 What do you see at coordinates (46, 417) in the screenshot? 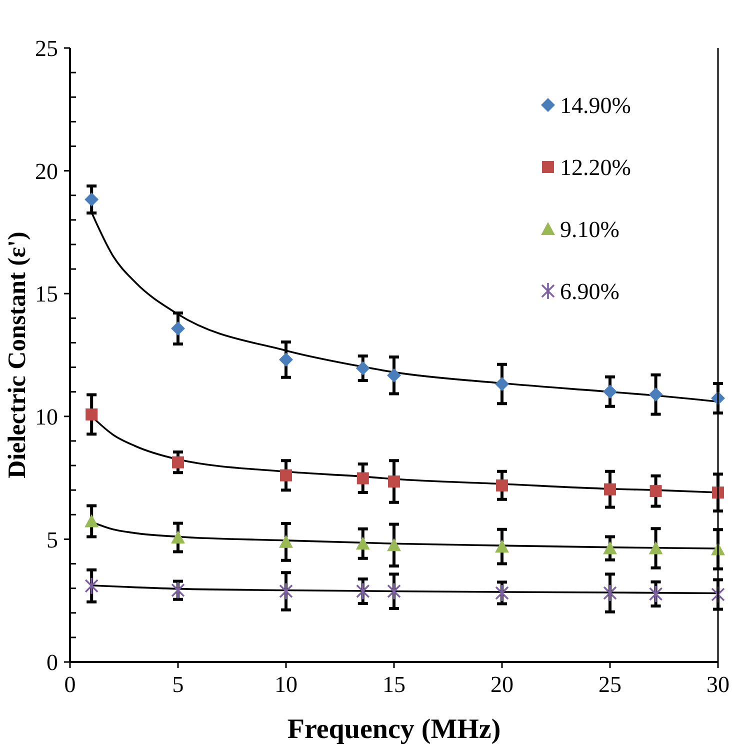
I see `y-tick-label: 10` at bounding box center [46, 417].